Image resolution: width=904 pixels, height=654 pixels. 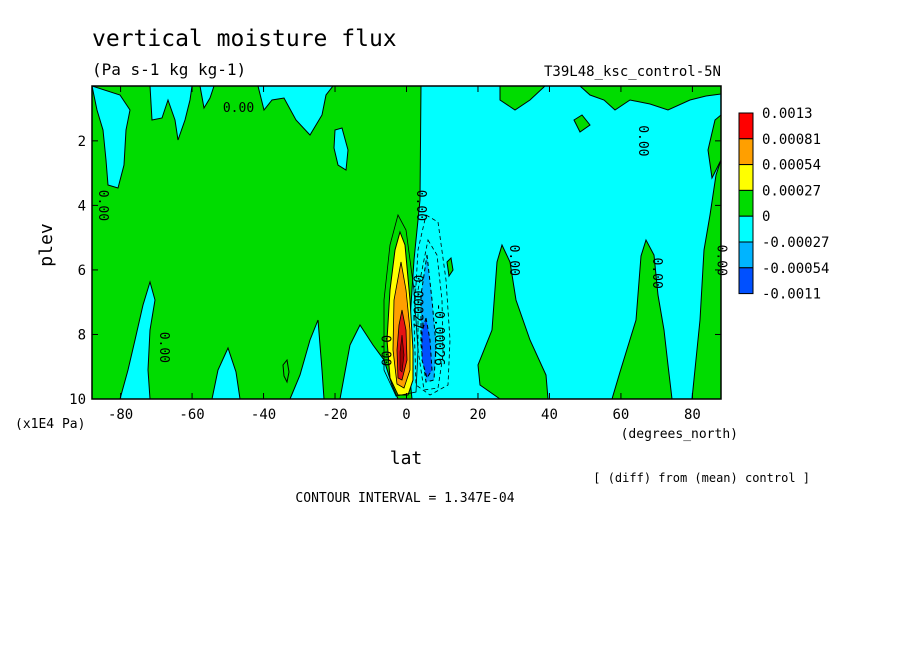 I want to click on legend-level-label: 0.00054, so click(x=791, y=166).